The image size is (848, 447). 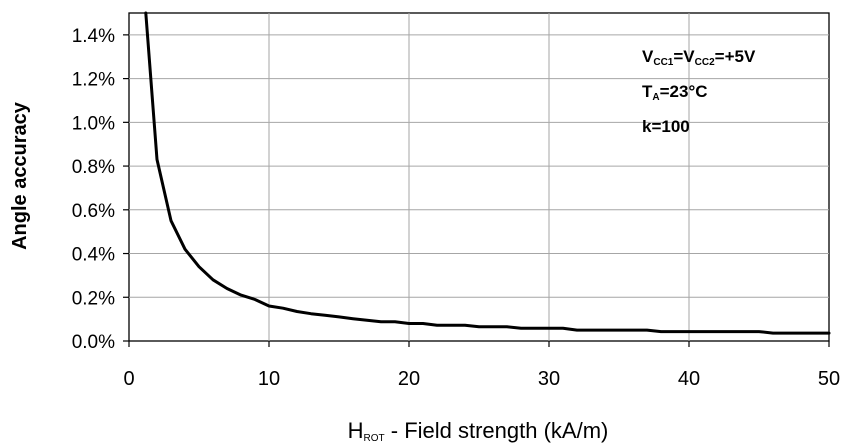 I want to click on y-tick-label: 1.2%, so click(x=93, y=80).